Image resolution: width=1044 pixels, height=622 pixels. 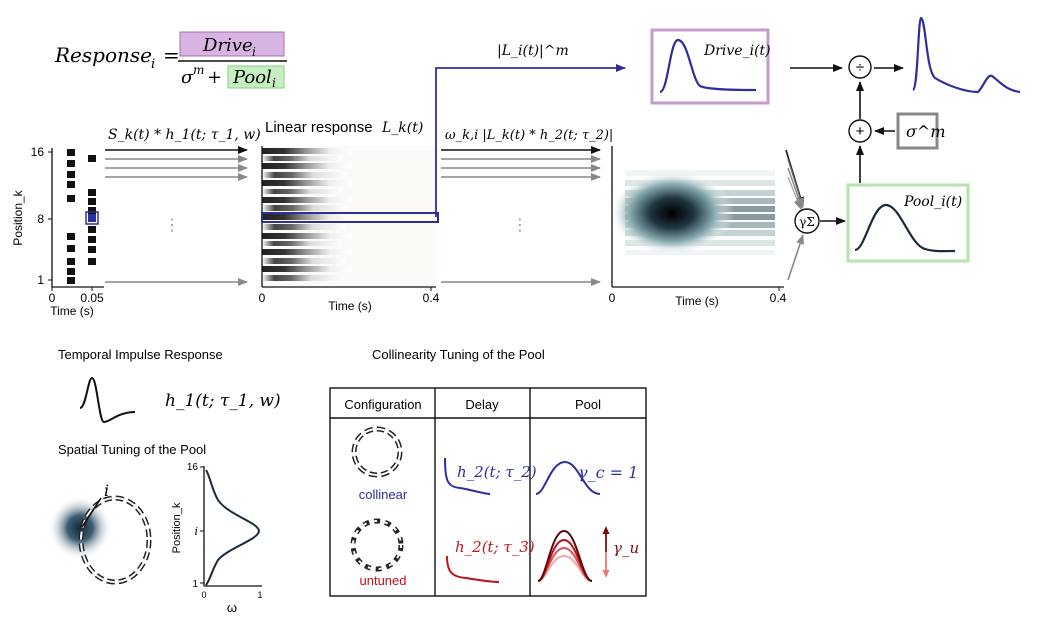 What do you see at coordinates (533, 51) in the screenshot?
I see `power-label: |L_i(t)|^m` at bounding box center [533, 51].